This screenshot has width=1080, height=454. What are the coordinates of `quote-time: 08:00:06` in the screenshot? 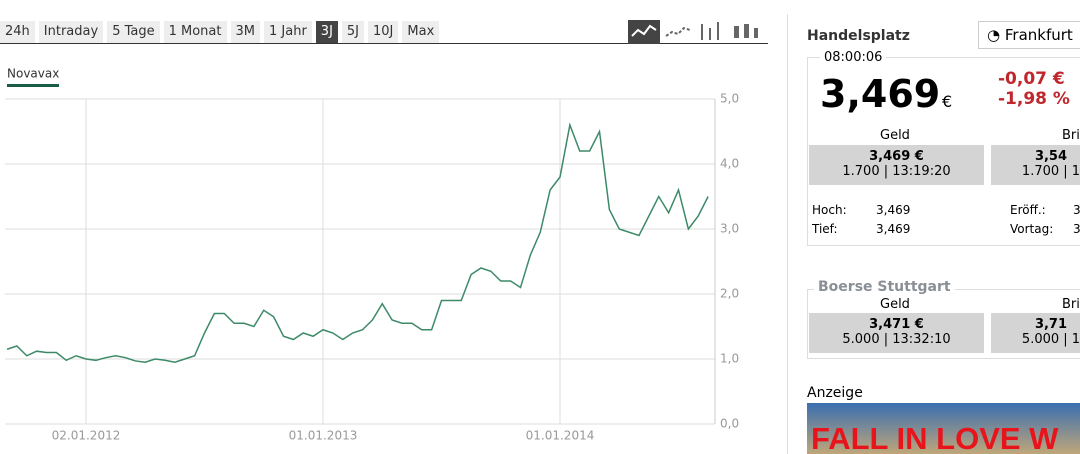 It's located at (853, 57).